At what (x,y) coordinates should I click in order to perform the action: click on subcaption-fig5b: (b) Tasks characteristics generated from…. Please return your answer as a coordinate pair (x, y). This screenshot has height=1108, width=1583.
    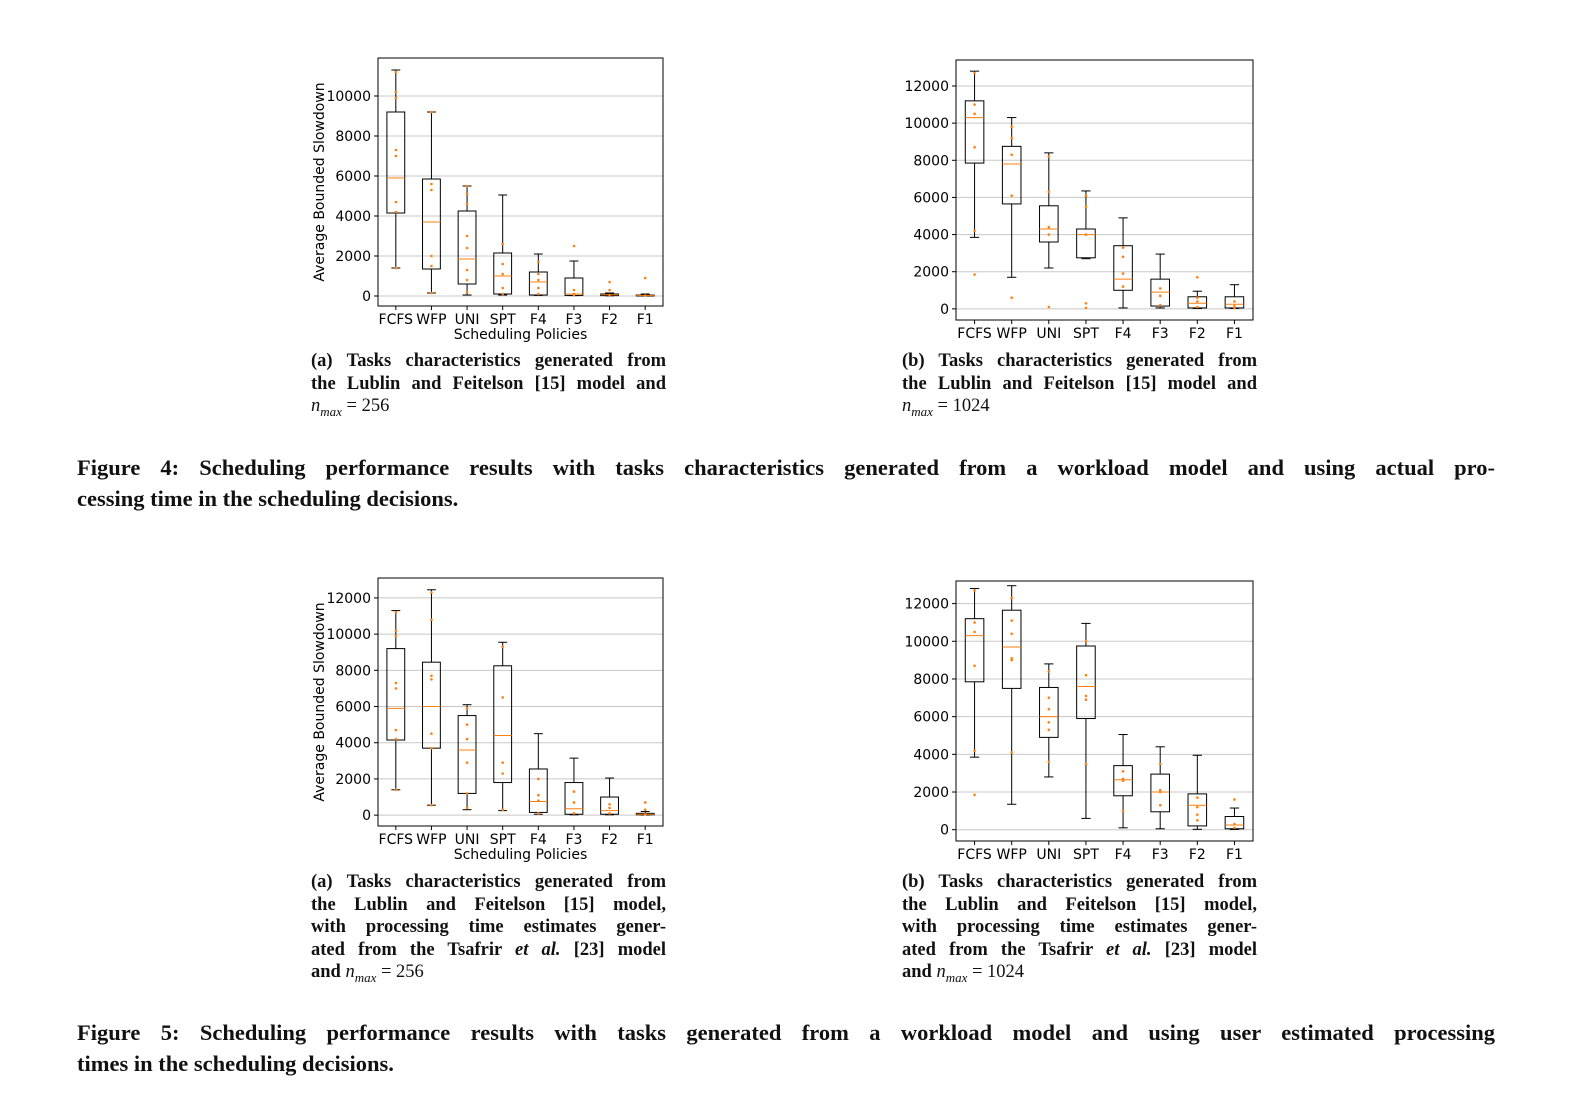
    Looking at the image, I should click on (1079, 928).